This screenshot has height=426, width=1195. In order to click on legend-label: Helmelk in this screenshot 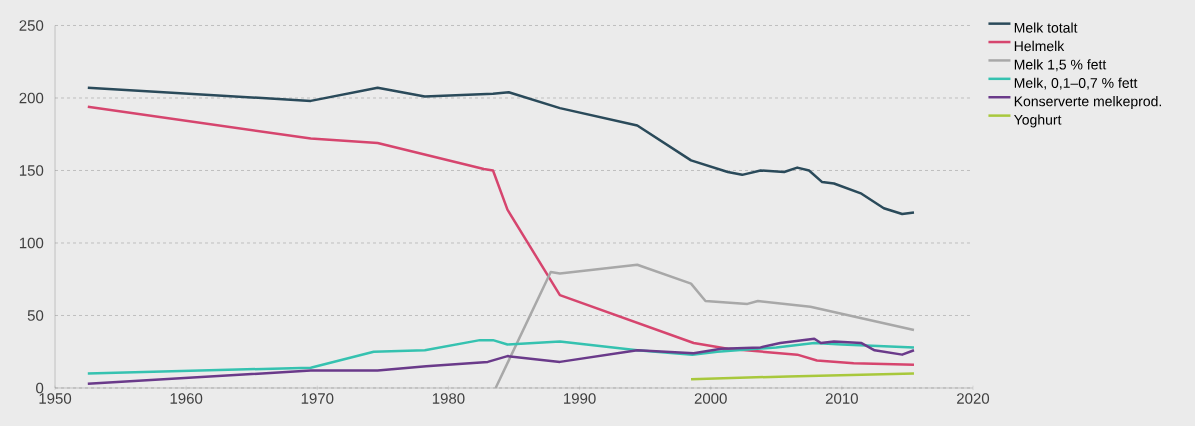, I will do `click(1039, 46)`.